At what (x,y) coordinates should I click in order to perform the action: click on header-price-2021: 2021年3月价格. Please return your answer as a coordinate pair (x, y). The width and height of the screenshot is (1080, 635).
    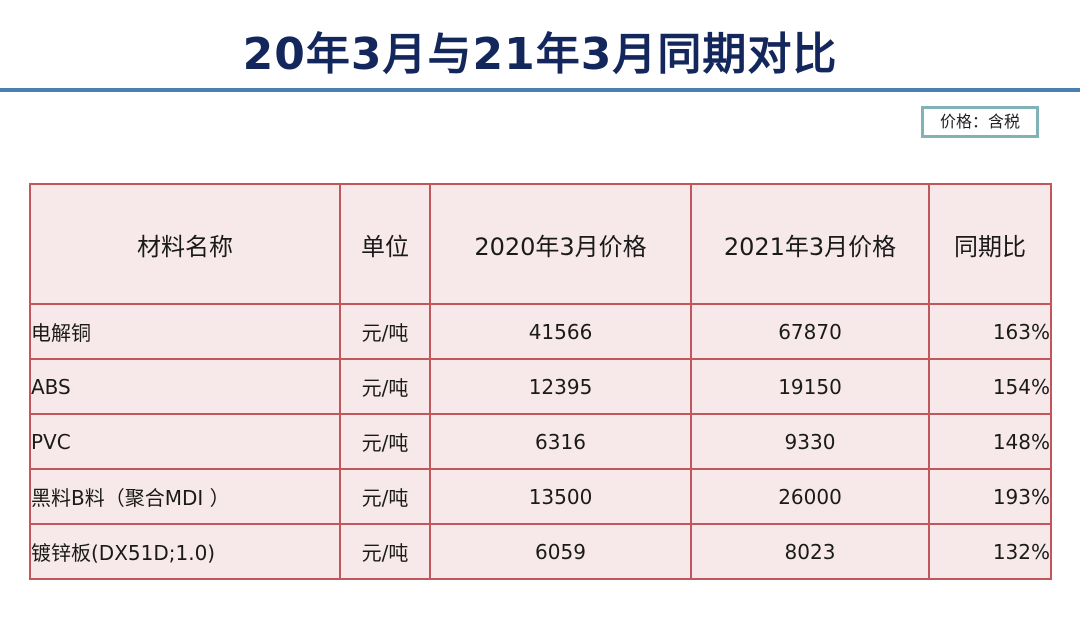
    Looking at the image, I should click on (810, 244).